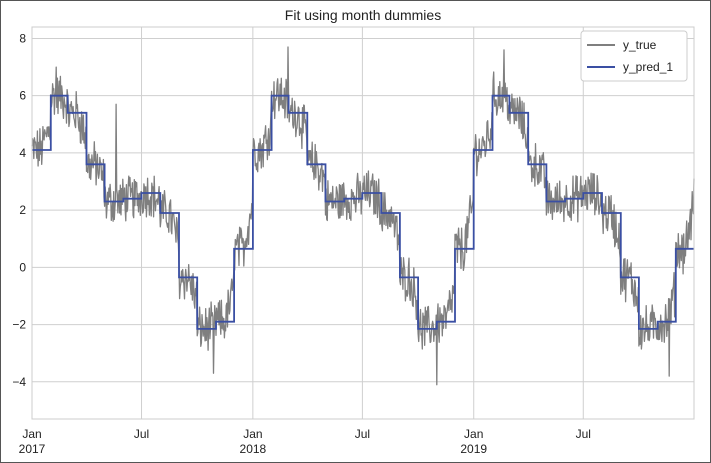  Describe the element at coordinates (640, 45) in the screenshot. I see `legend-label-y-true: y_true` at that location.